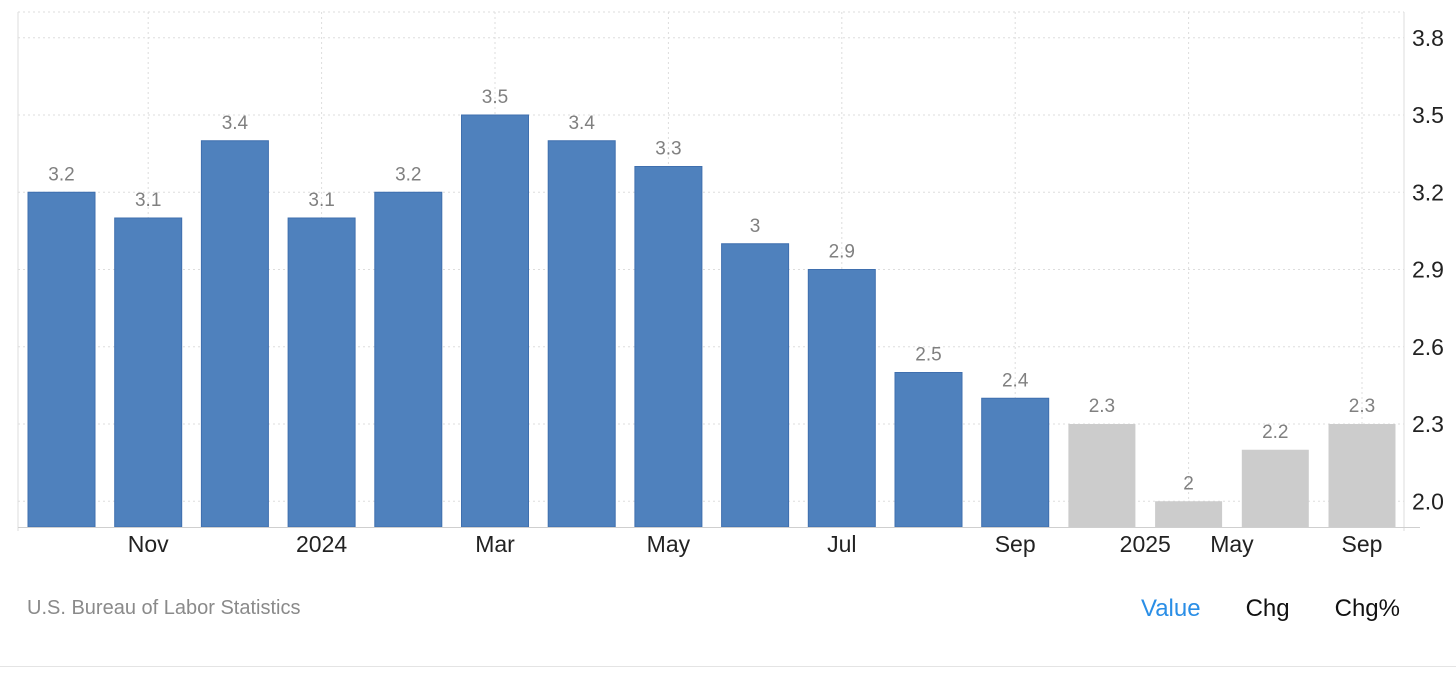  I want to click on x-tick-label: 2024, so click(321, 544).